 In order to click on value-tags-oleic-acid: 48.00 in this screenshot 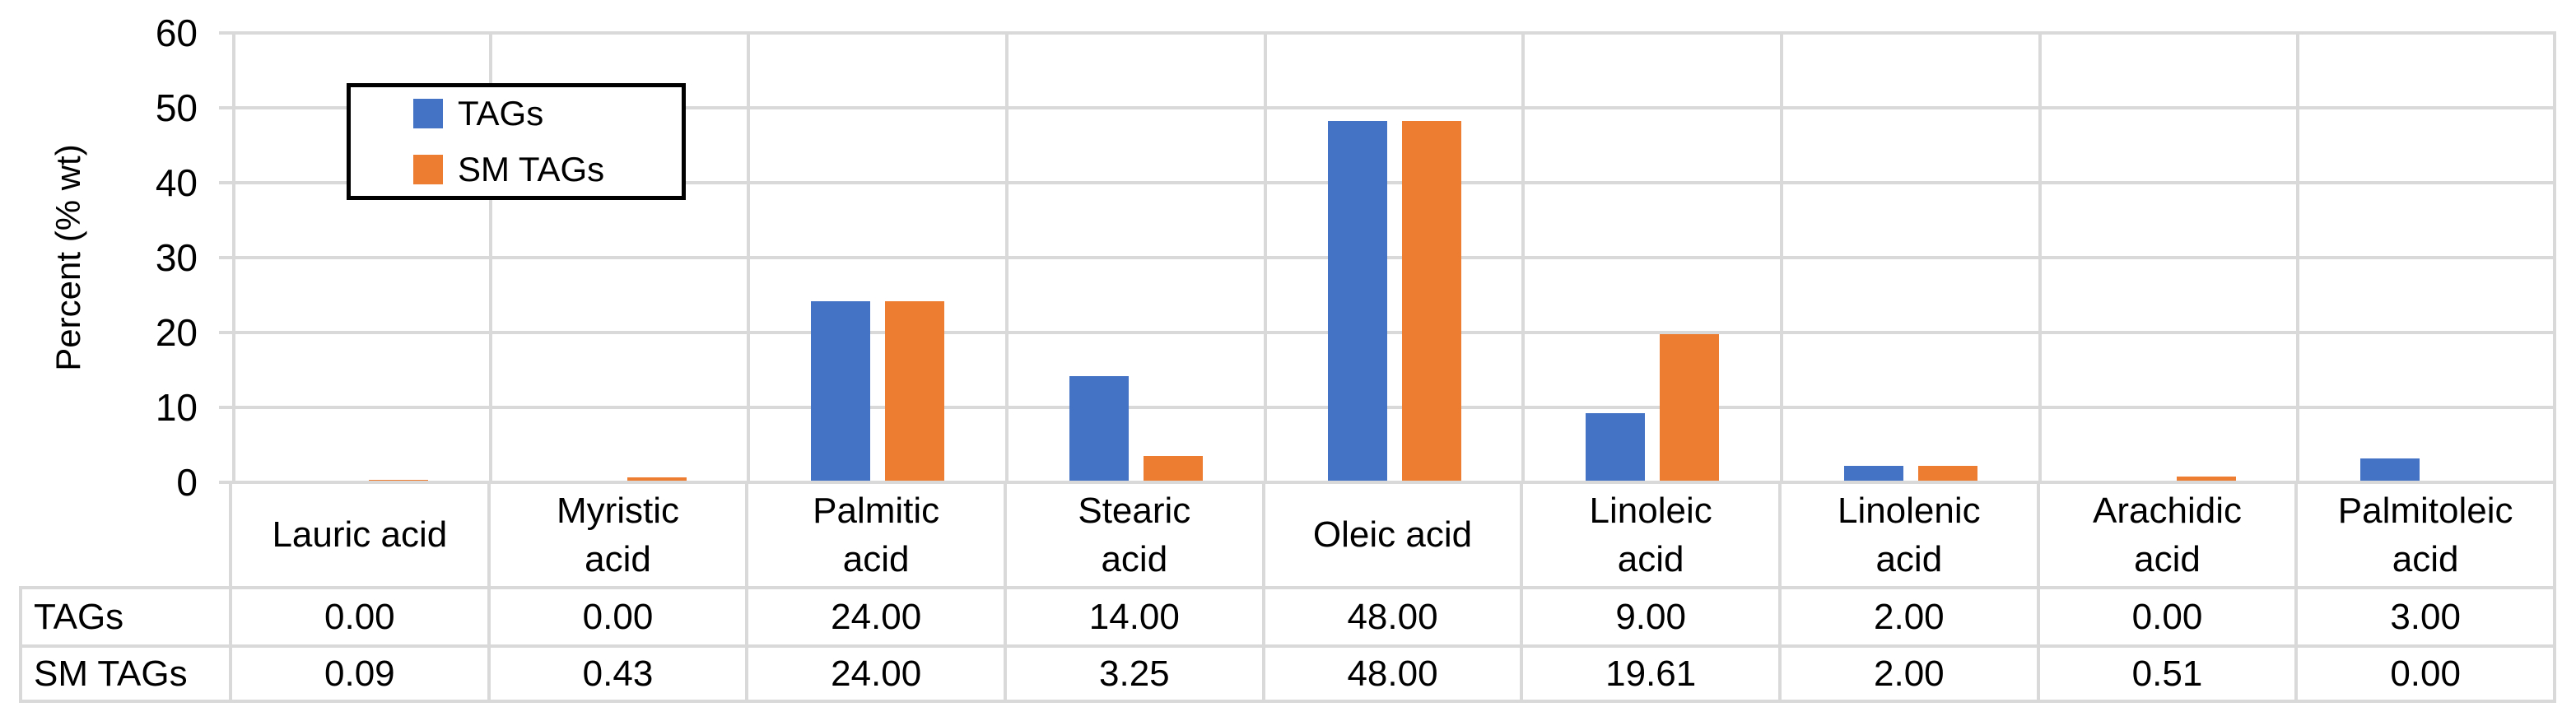, I will do `click(1394, 615)`.